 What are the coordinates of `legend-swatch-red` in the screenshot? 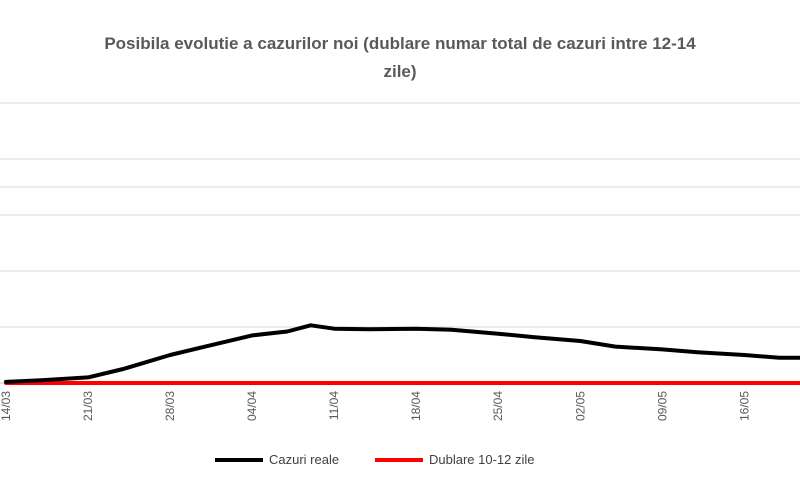 It's located at (399, 459).